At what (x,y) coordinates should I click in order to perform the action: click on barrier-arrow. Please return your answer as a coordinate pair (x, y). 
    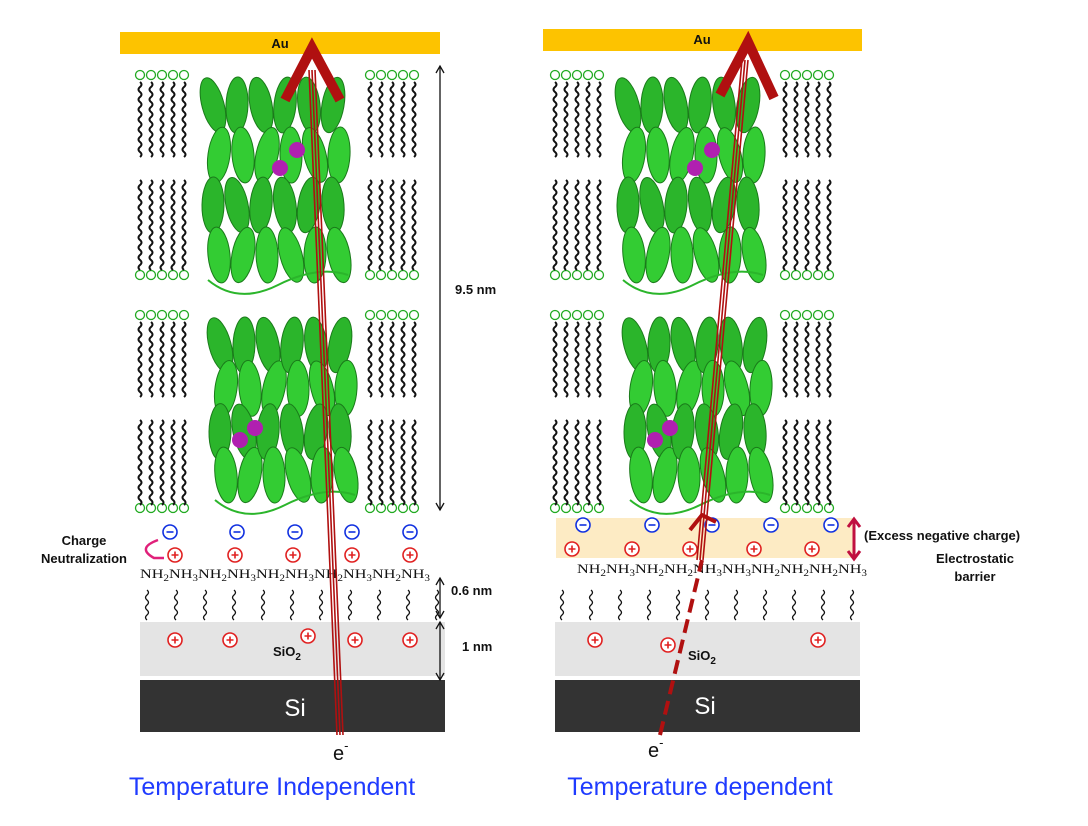
    Looking at the image, I should click on (854, 539).